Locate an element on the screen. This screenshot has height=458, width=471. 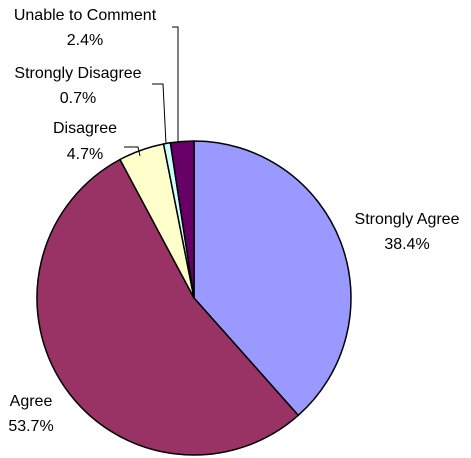
slice-value-label: 38.4% is located at coordinates (406, 244).